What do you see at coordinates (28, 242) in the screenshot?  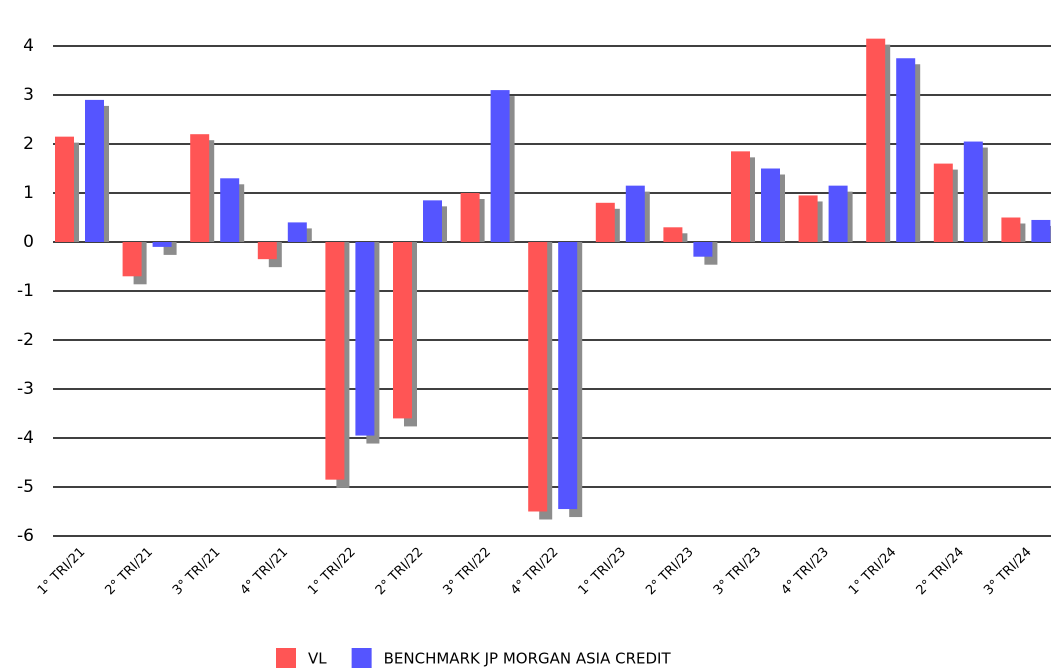 I see `y-tick-label: 0` at bounding box center [28, 242].